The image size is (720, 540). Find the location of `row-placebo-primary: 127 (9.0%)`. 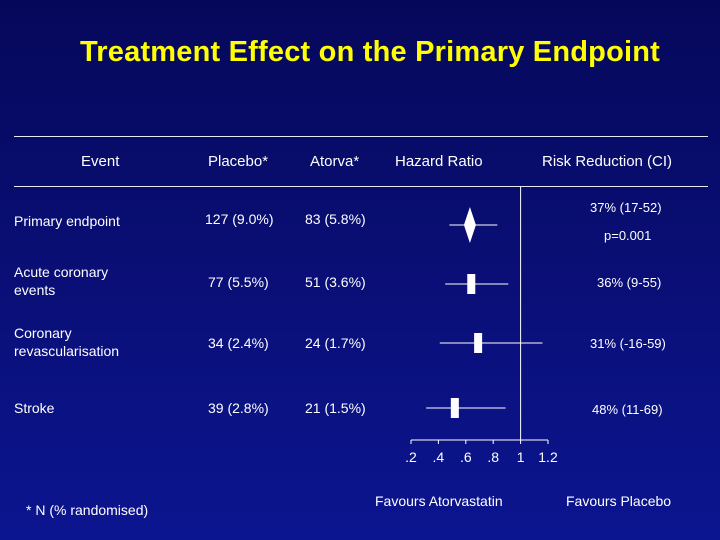

row-placebo-primary: 127 (9.0%) is located at coordinates (239, 219).